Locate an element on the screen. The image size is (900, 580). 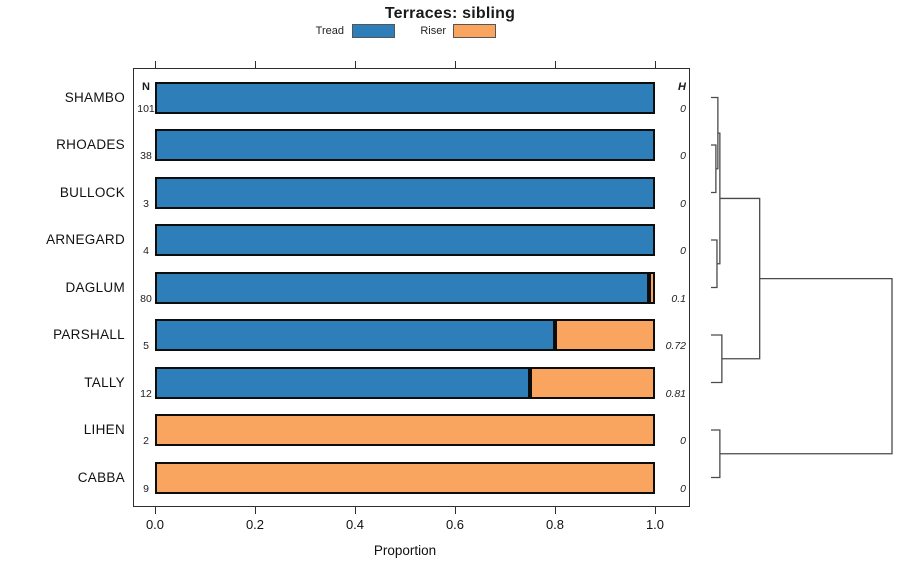
n-value: 4 is located at coordinates (146, 251).